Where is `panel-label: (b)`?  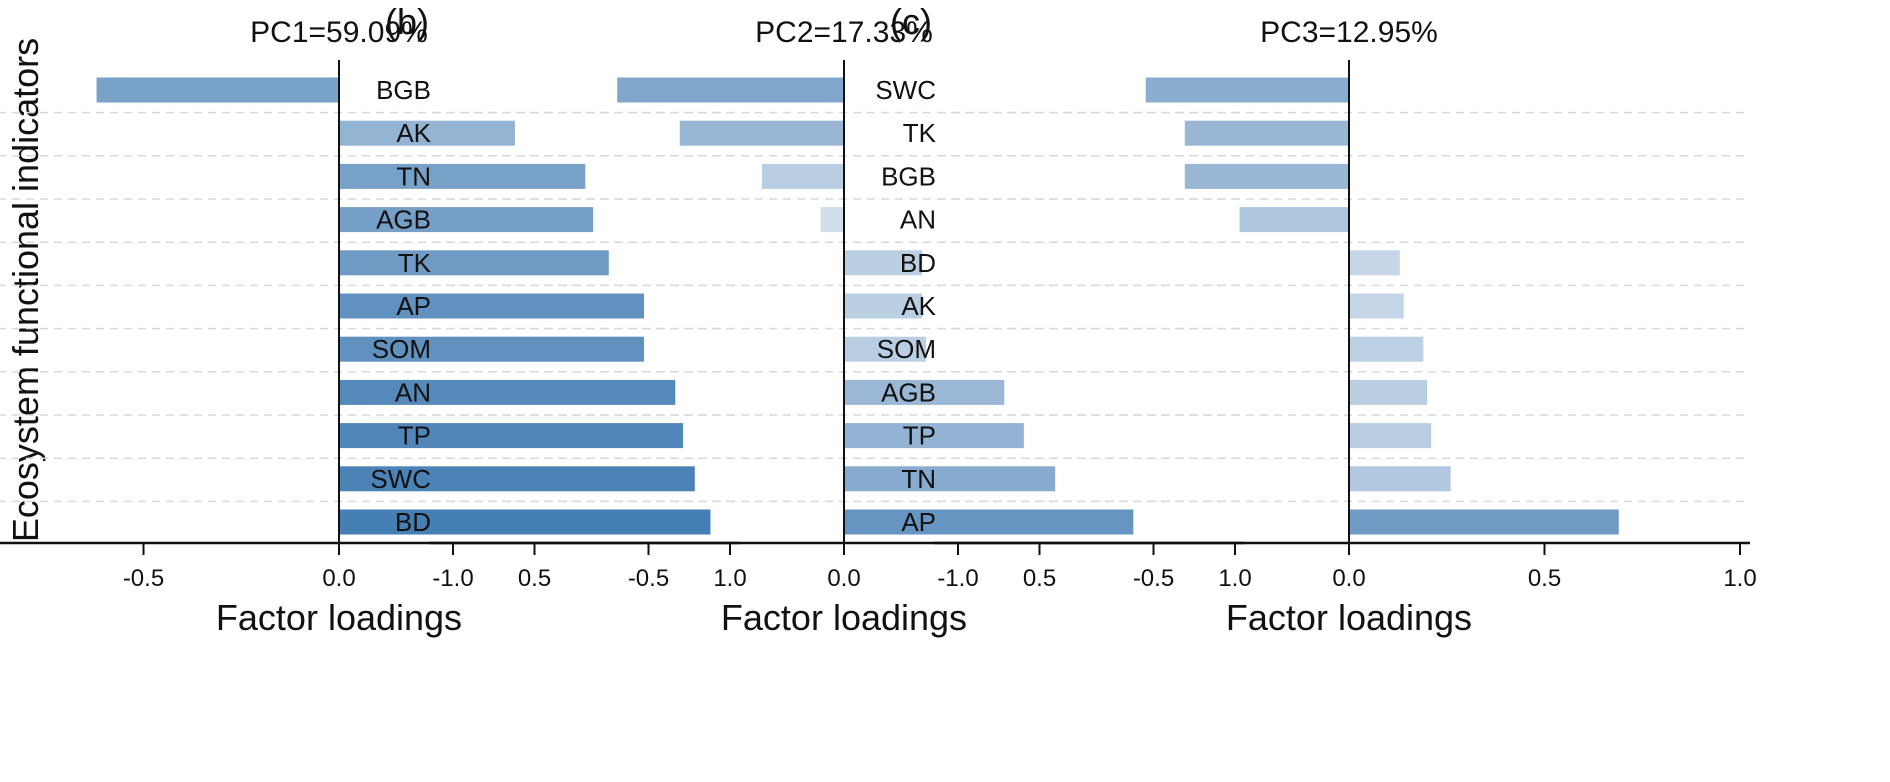
panel-label: (b) is located at coordinates (407, 21).